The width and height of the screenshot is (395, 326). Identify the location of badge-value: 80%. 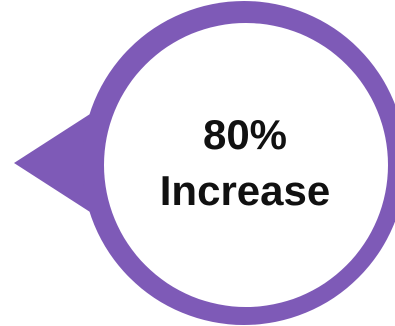
(245, 134).